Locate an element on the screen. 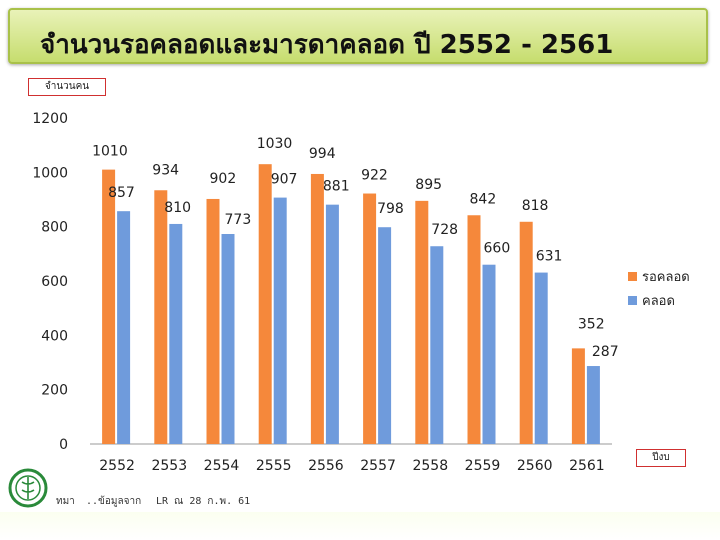  title-banner: จำนวนรอคลอดและมารดาคลอด ปี 2552 - 2561 is located at coordinates (358, 36).